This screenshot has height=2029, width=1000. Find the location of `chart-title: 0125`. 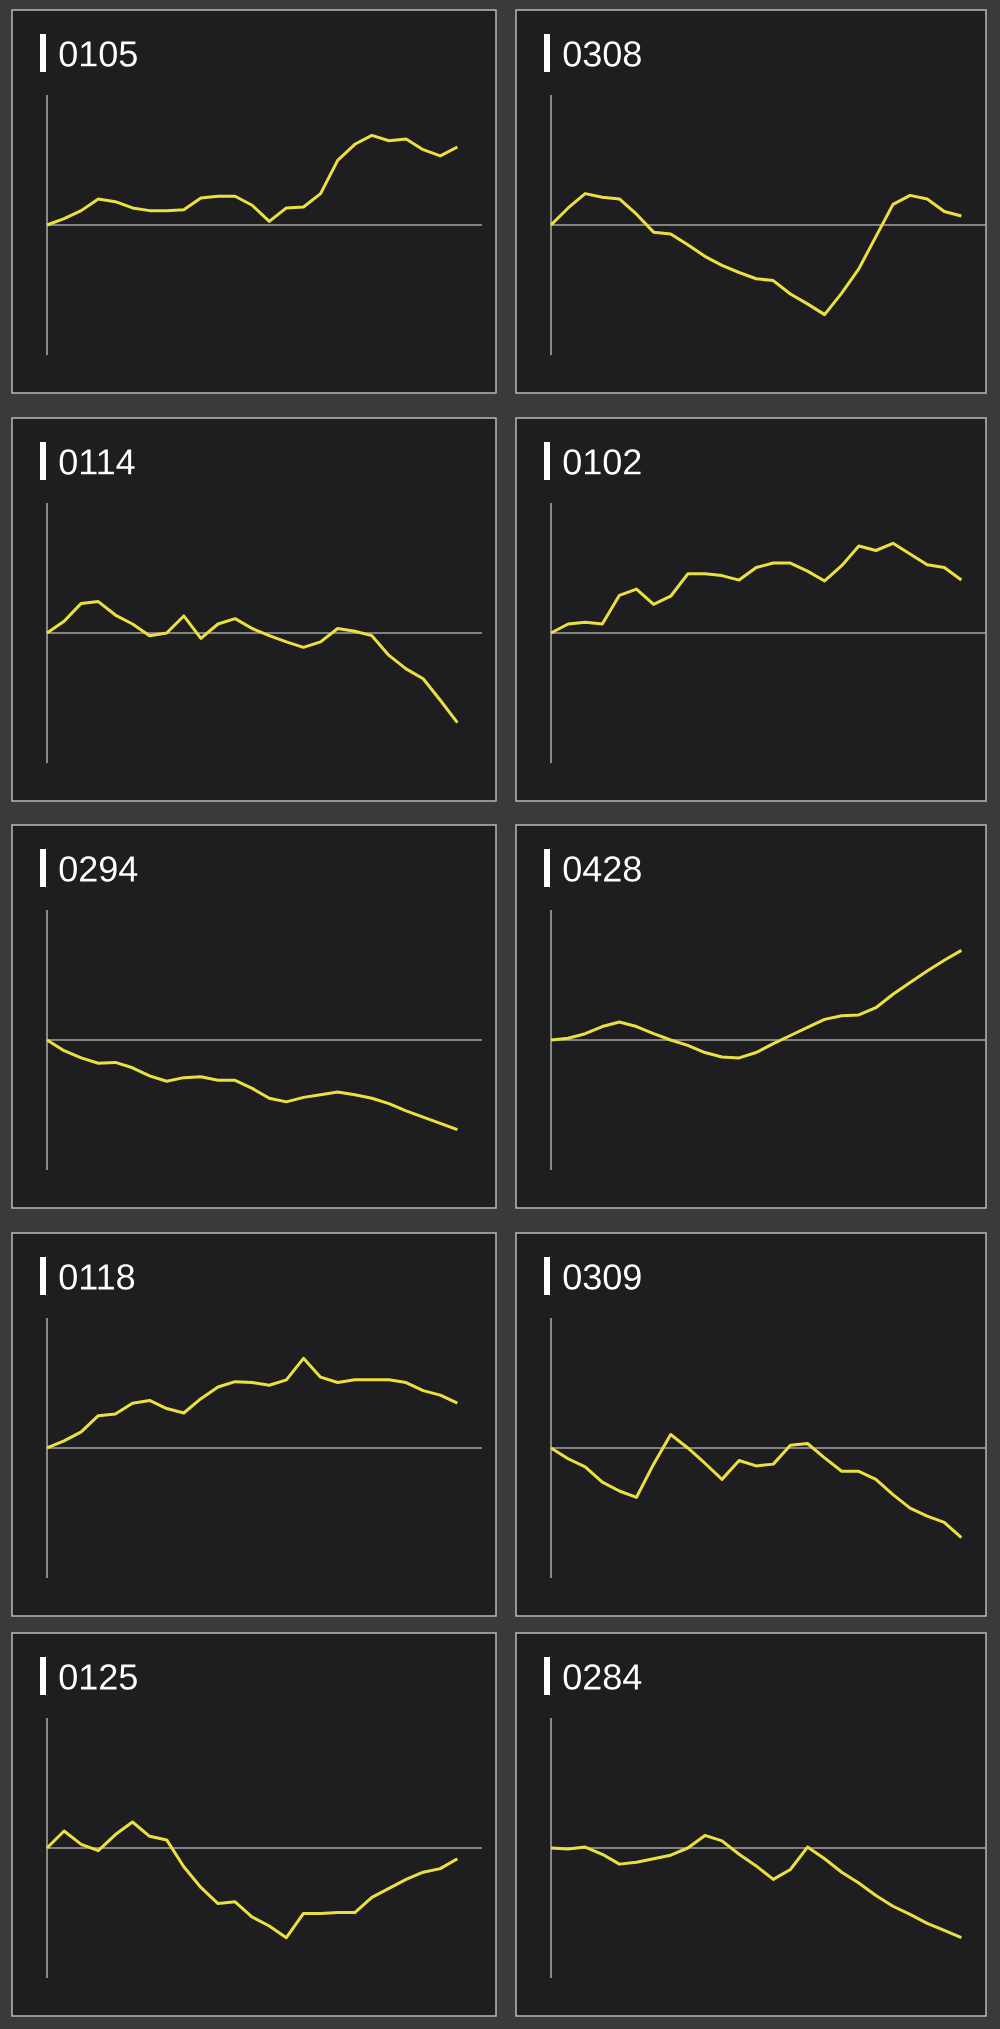

chart-title: 0125 is located at coordinates (98, 1677).